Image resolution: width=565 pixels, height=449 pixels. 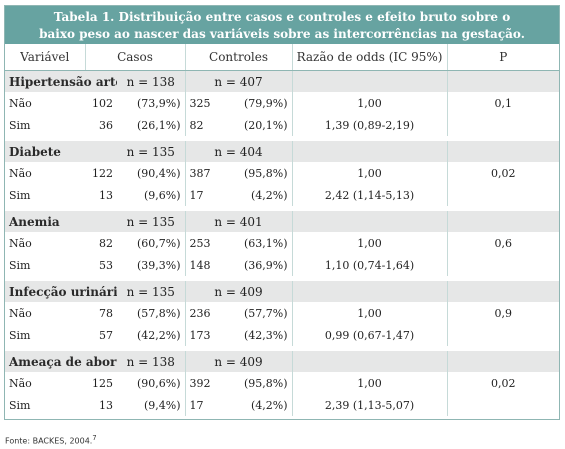 I want to click on controles-percent: (79,9%), so click(x=256, y=103).